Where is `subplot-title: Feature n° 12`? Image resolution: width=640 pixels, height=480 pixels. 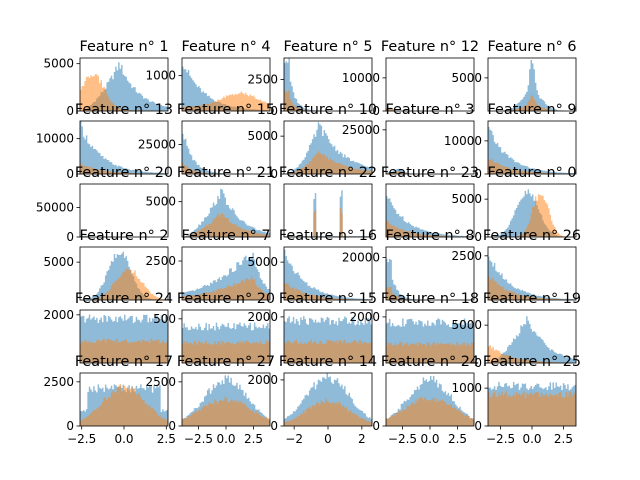
subplot-title: Feature n° 12 is located at coordinates (430, 47).